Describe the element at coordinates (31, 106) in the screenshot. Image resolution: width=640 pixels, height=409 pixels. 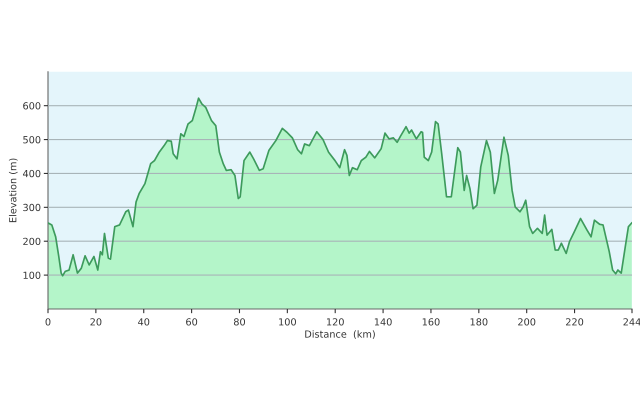
I see `y-tick-label: 600` at that location.